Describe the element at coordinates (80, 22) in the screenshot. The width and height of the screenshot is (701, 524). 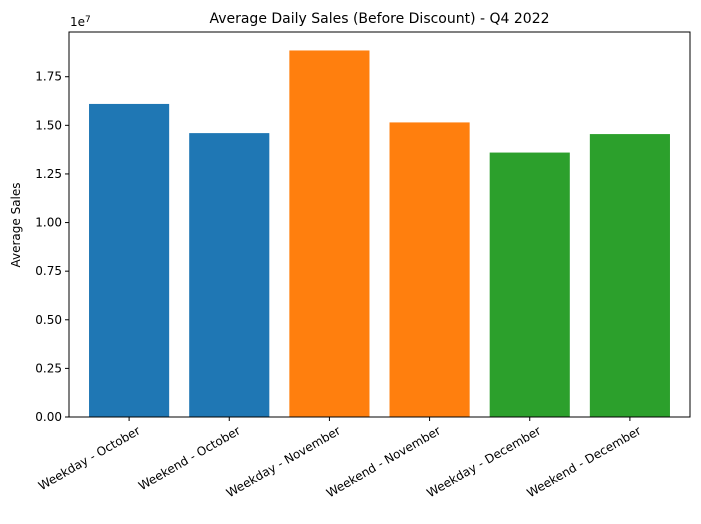
I see `y-axis-offset-label: 1e7` at that location.